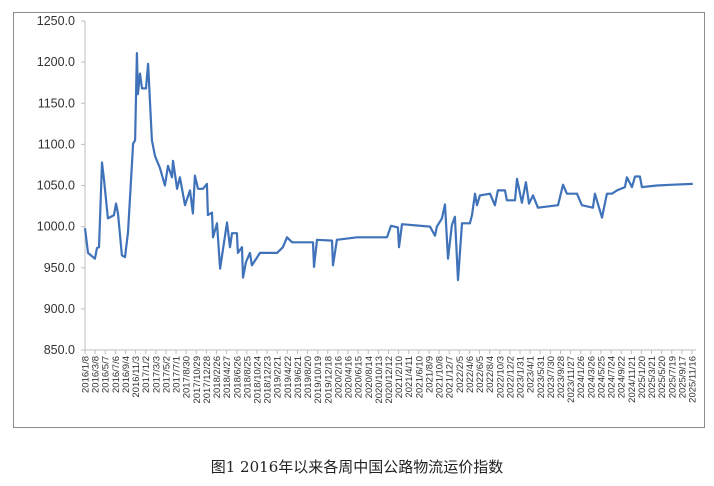 The width and height of the screenshot is (714, 486). I want to click on x-tick-label: 2016/5/7, so click(106, 374).